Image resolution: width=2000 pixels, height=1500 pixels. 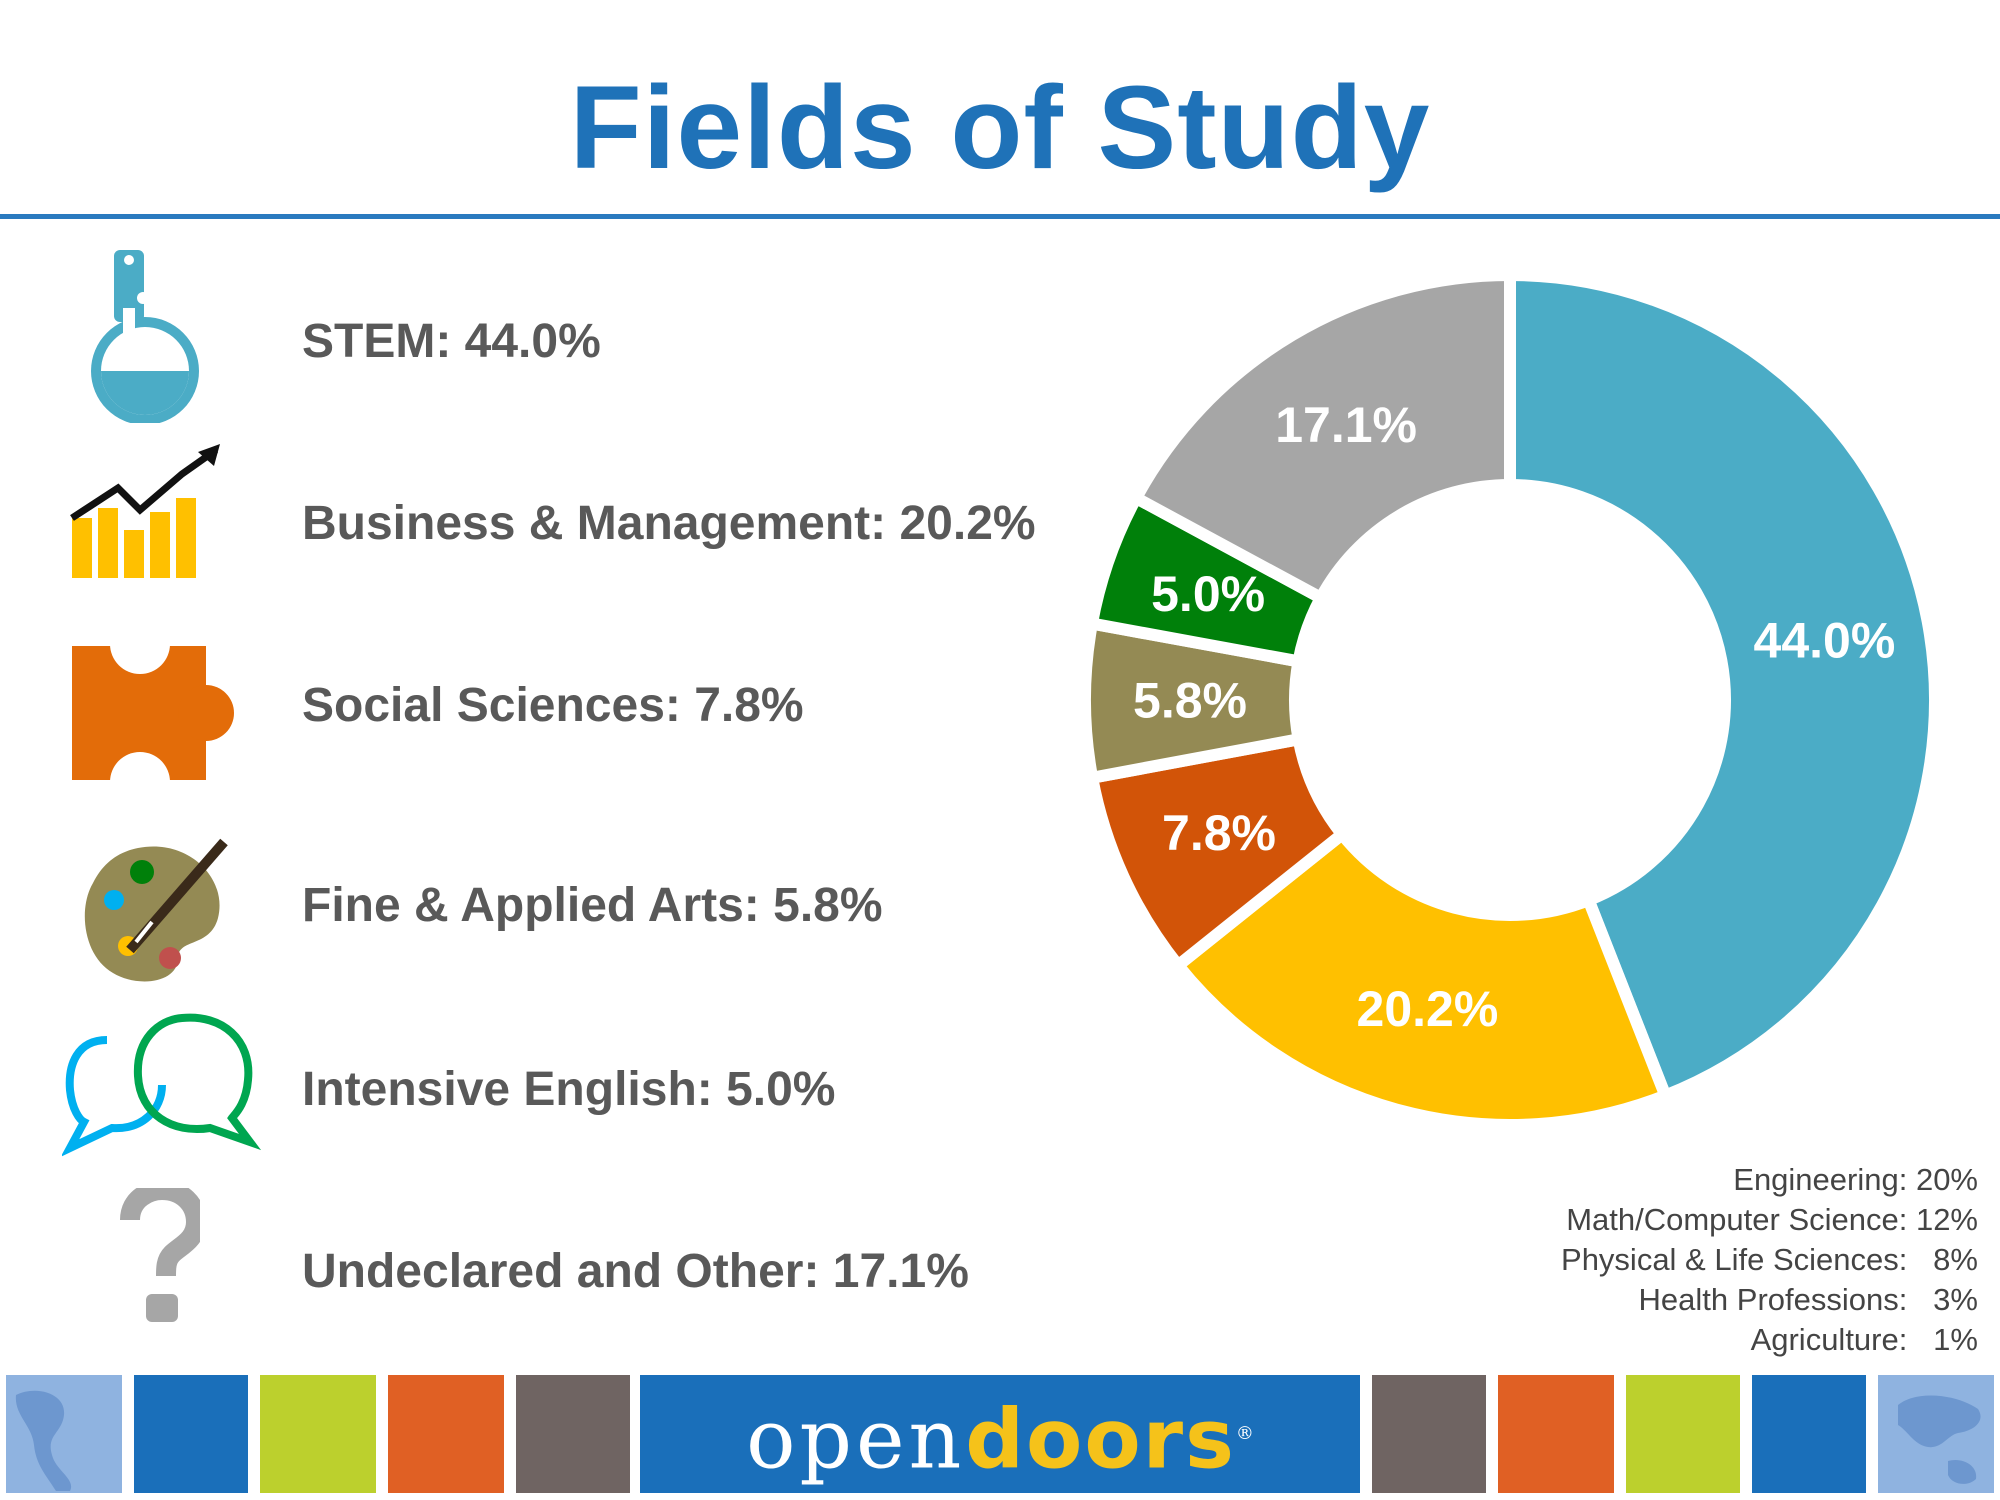 I want to click on field-label-undeclared: Undeclared and Other: 17.1%, so click(x=635, y=1271).